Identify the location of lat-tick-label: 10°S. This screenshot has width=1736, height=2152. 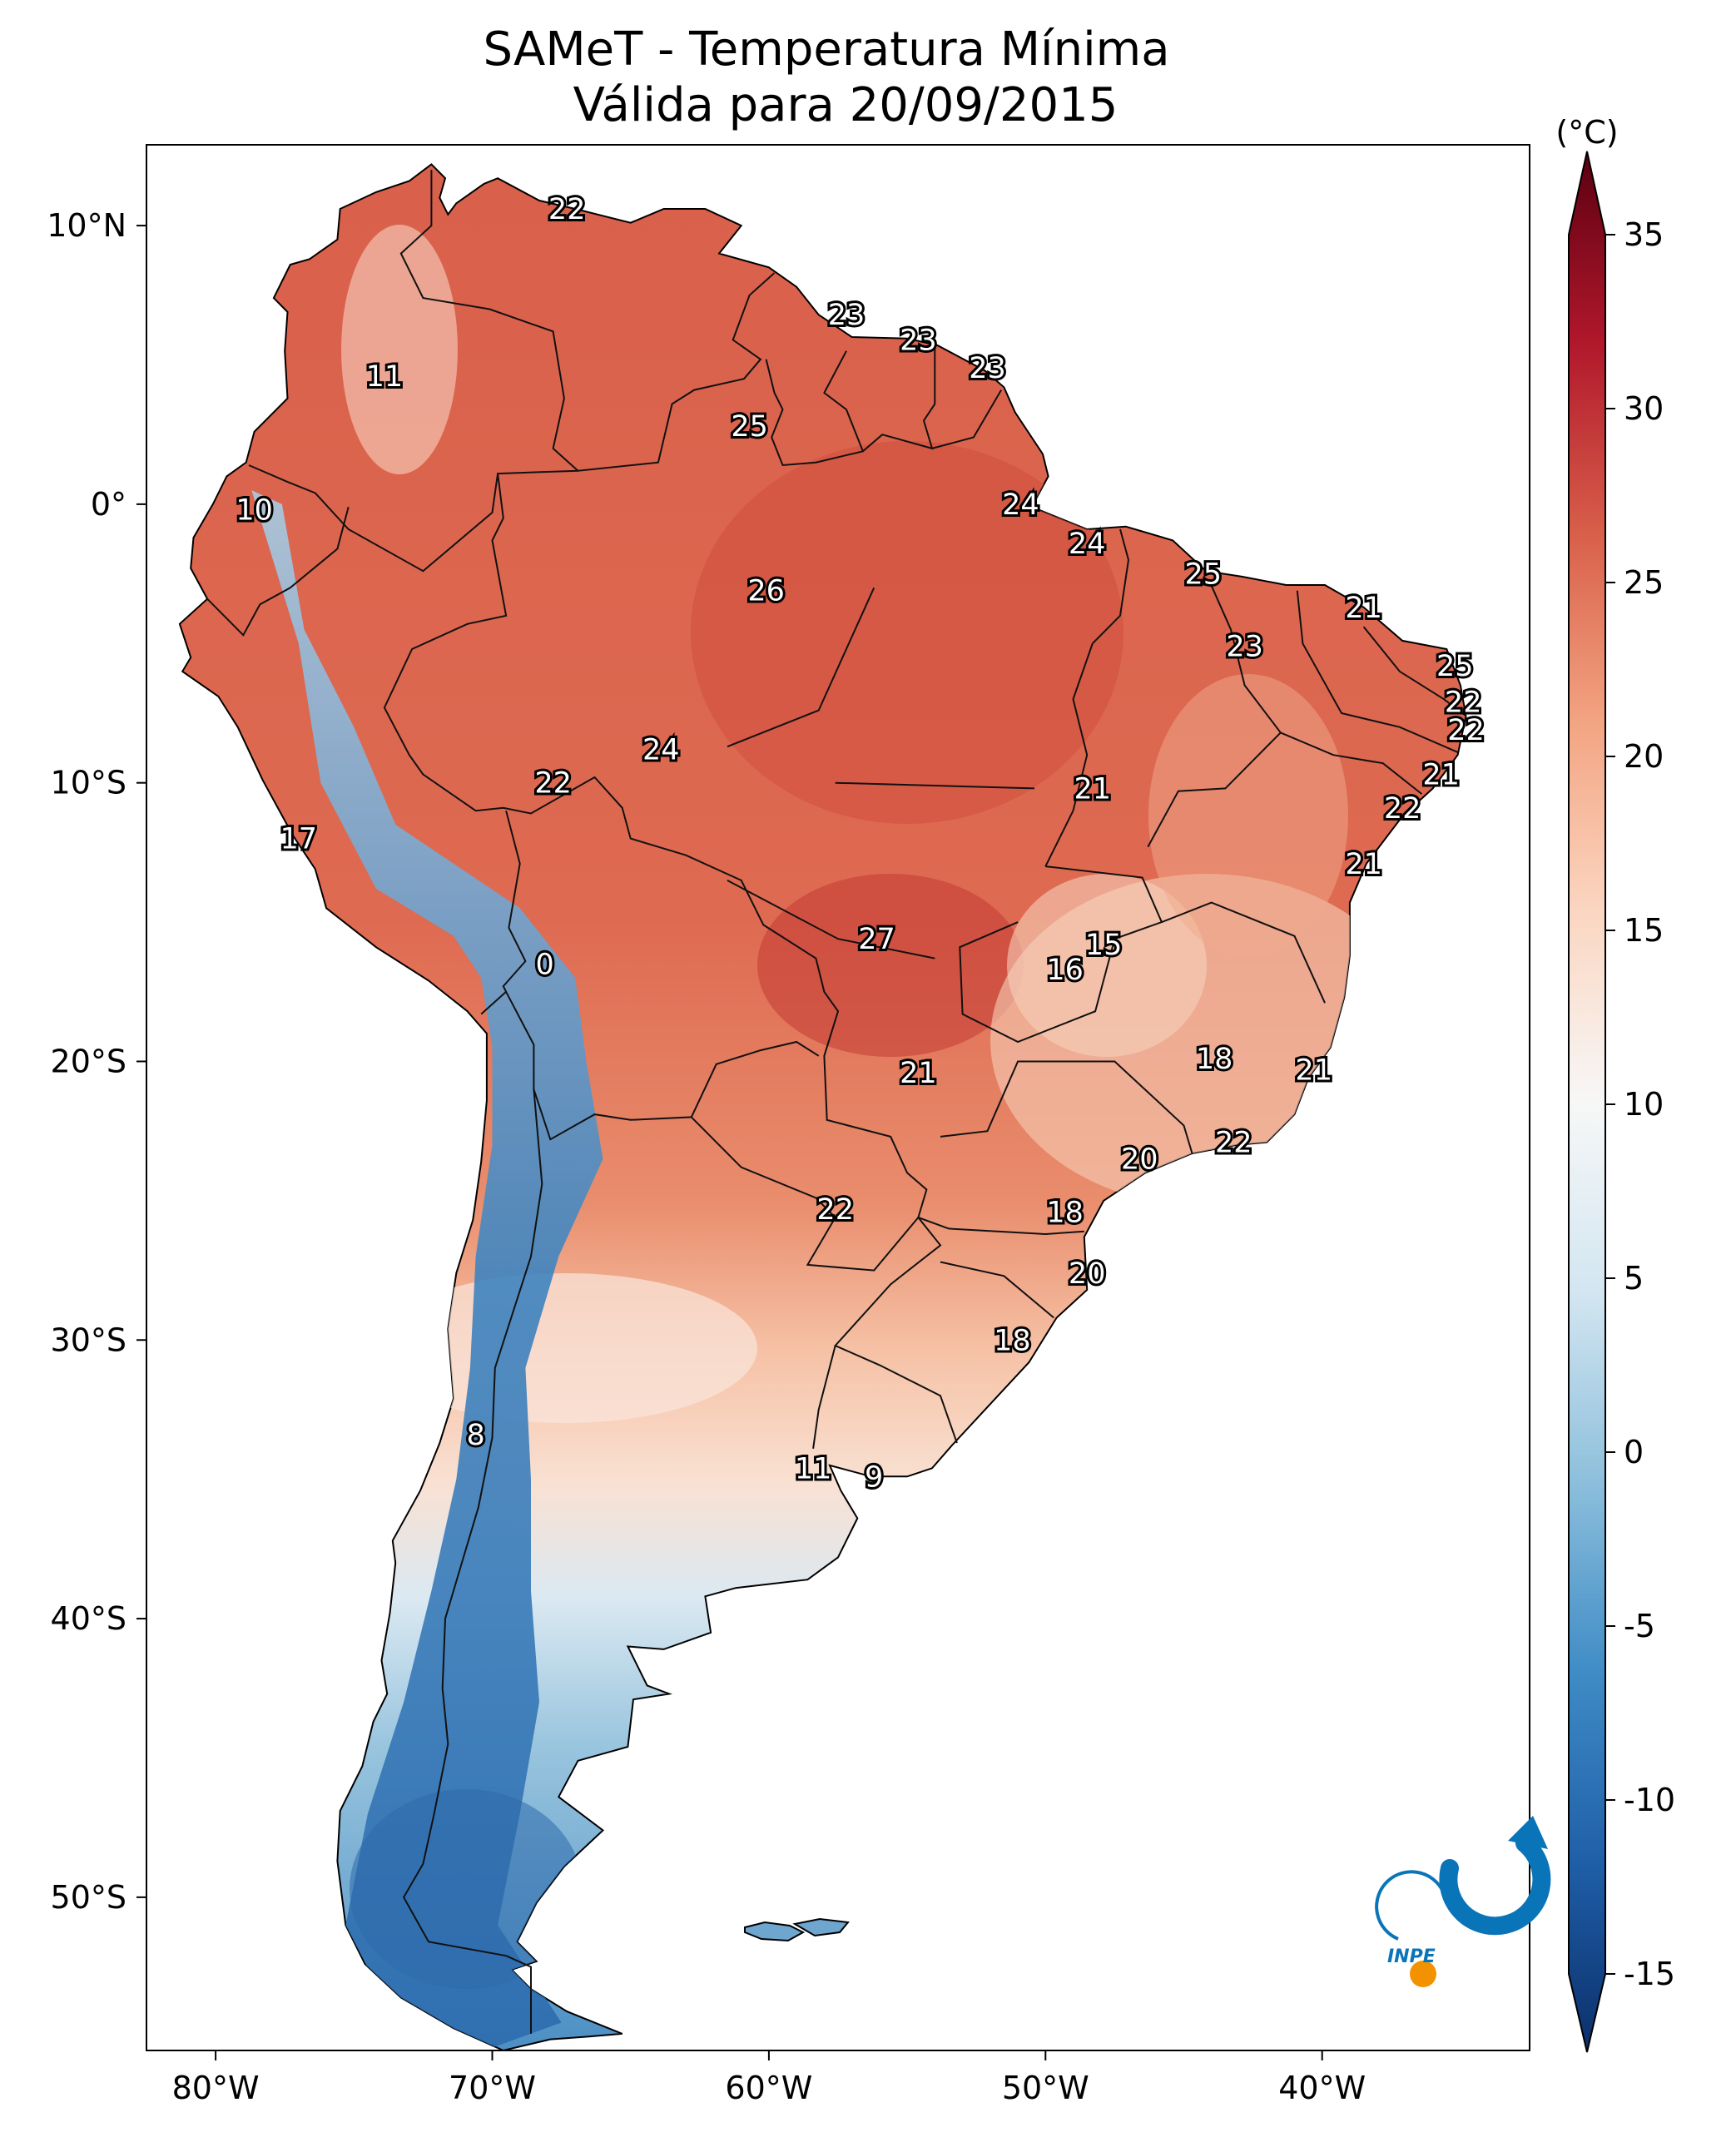
(88, 783).